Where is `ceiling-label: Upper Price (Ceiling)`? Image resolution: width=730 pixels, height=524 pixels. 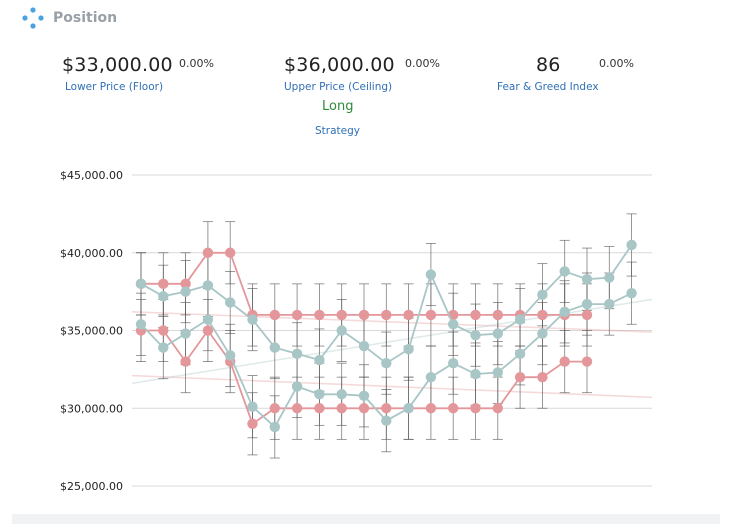 ceiling-label: Upper Price (Ceiling) is located at coordinates (338, 87).